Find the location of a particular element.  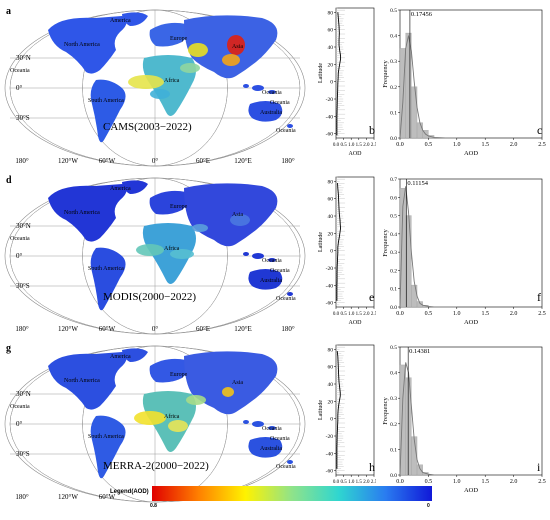

panel-label-a: a is located at coordinates (8, 11).